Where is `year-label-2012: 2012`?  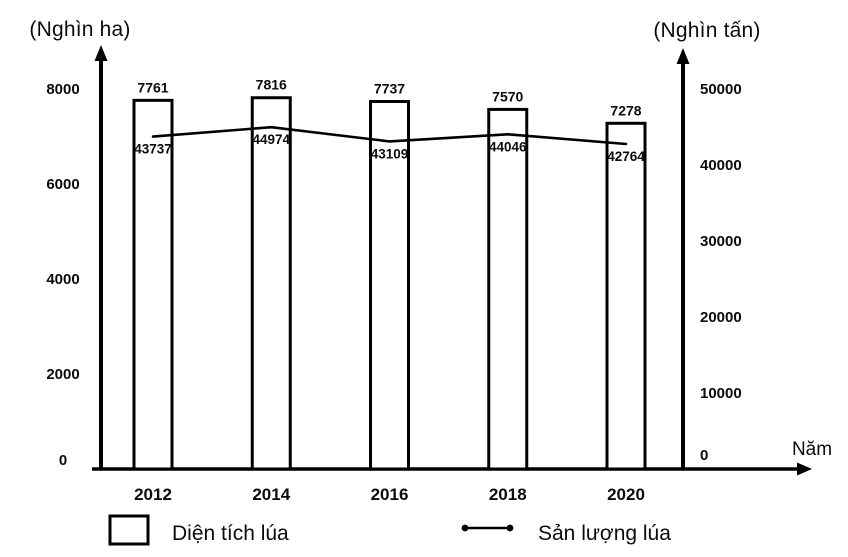
year-label-2012: 2012 is located at coordinates (153, 494).